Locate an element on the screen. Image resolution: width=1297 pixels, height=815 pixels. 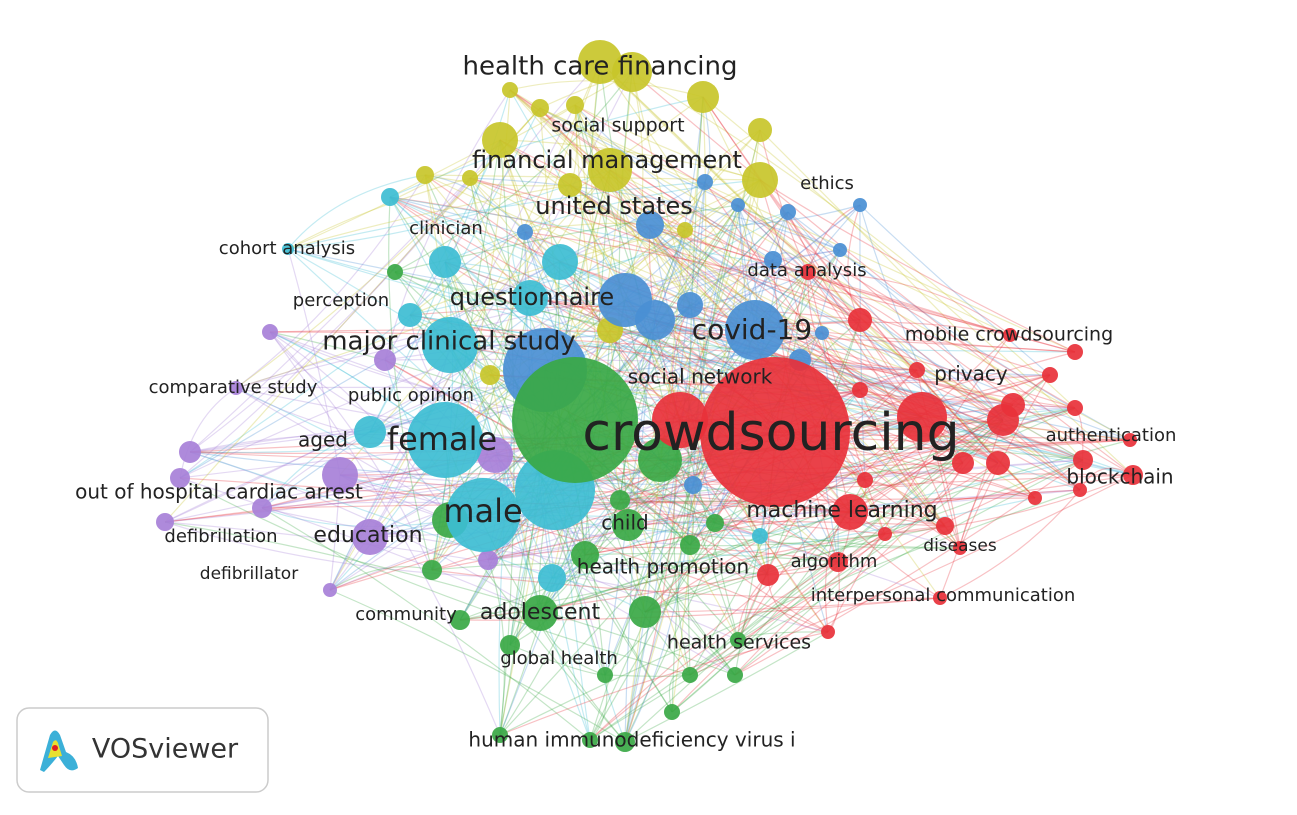
logo: VOSviewer is located at coordinates (142, 750).